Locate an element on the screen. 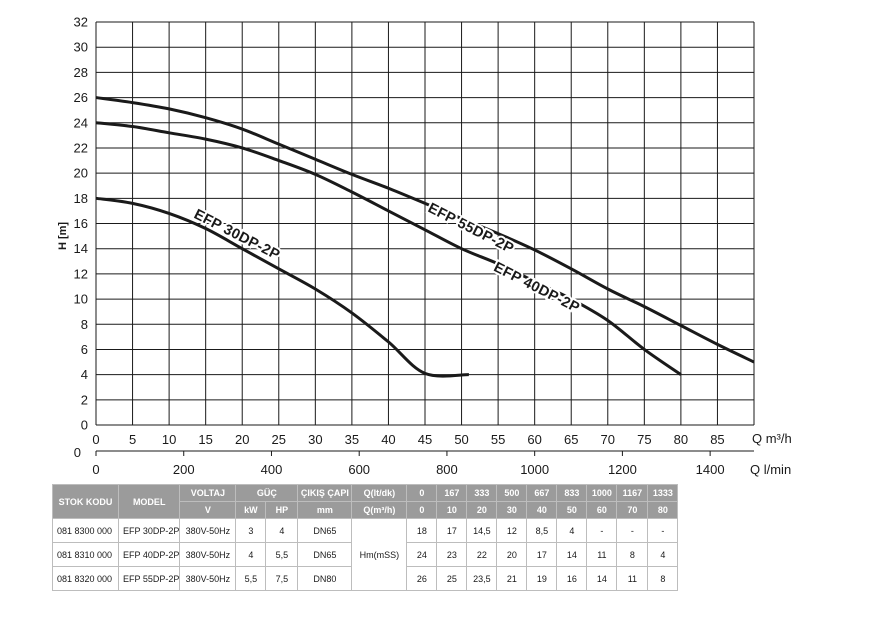 This screenshot has width=887, height=622. header-cell: 833 is located at coordinates (572, 493).